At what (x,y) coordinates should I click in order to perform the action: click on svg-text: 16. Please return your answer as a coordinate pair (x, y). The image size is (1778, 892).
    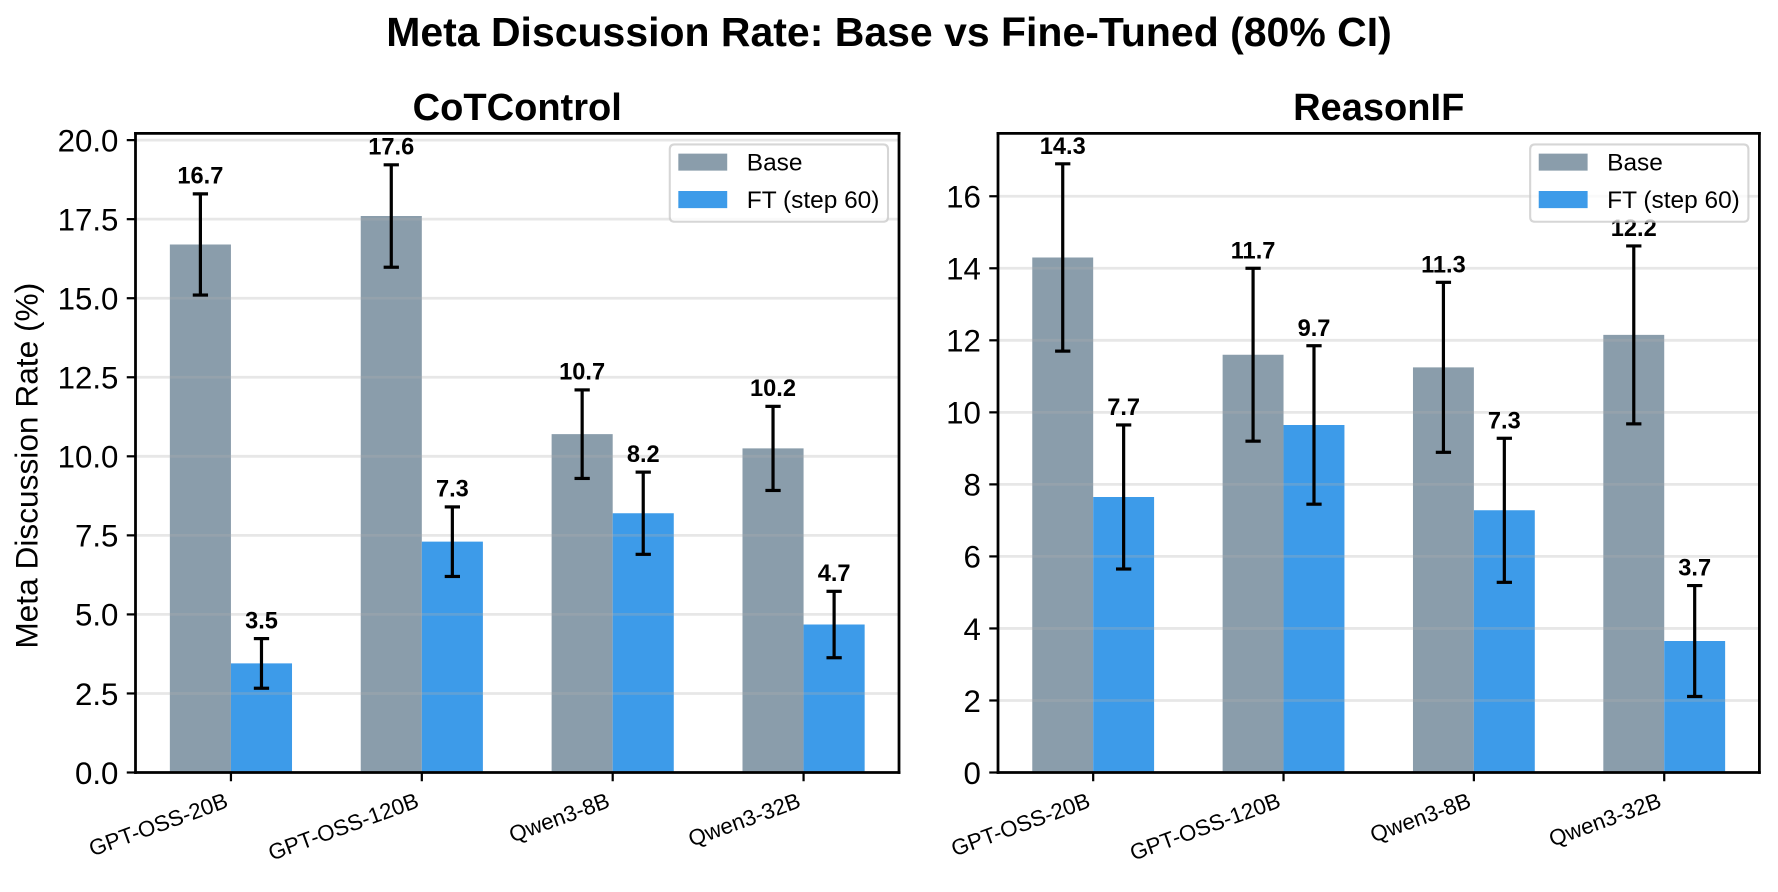
    Looking at the image, I should click on (963, 197).